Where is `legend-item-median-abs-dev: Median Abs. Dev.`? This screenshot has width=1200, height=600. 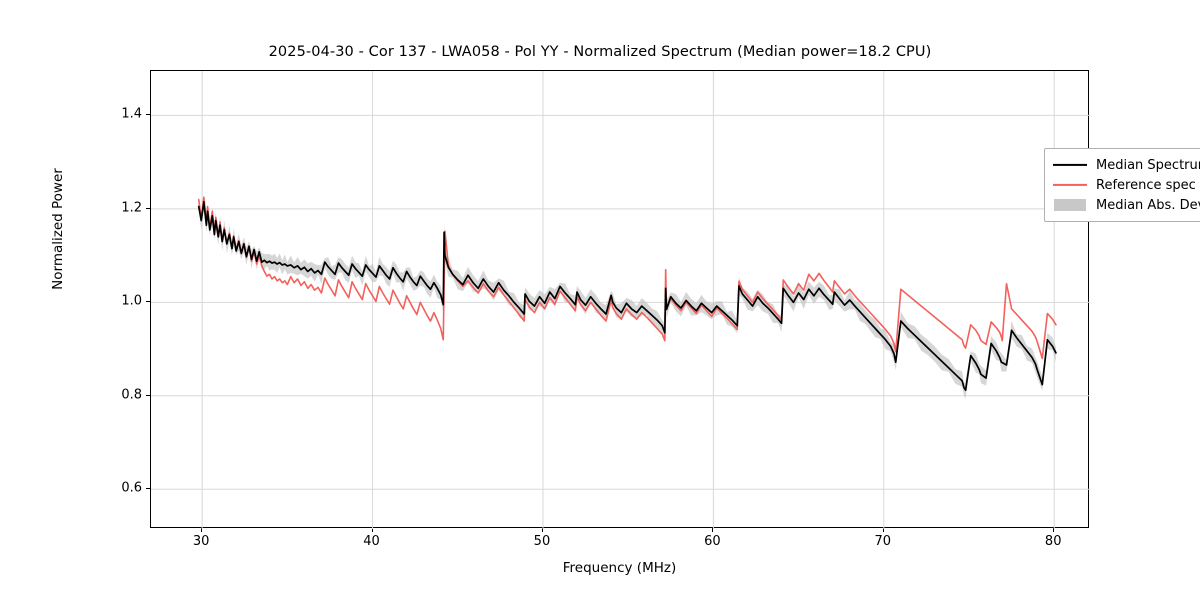 legend-item-median-abs-dev: Median Abs. Dev. is located at coordinates (1126, 205).